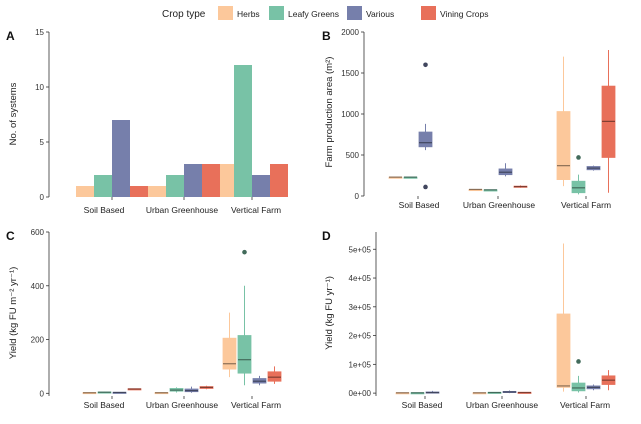 Image resolution: width=641 pixels, height=424 pixels. I want to click on y-tick-label: 1e+05, so click(360, 364).